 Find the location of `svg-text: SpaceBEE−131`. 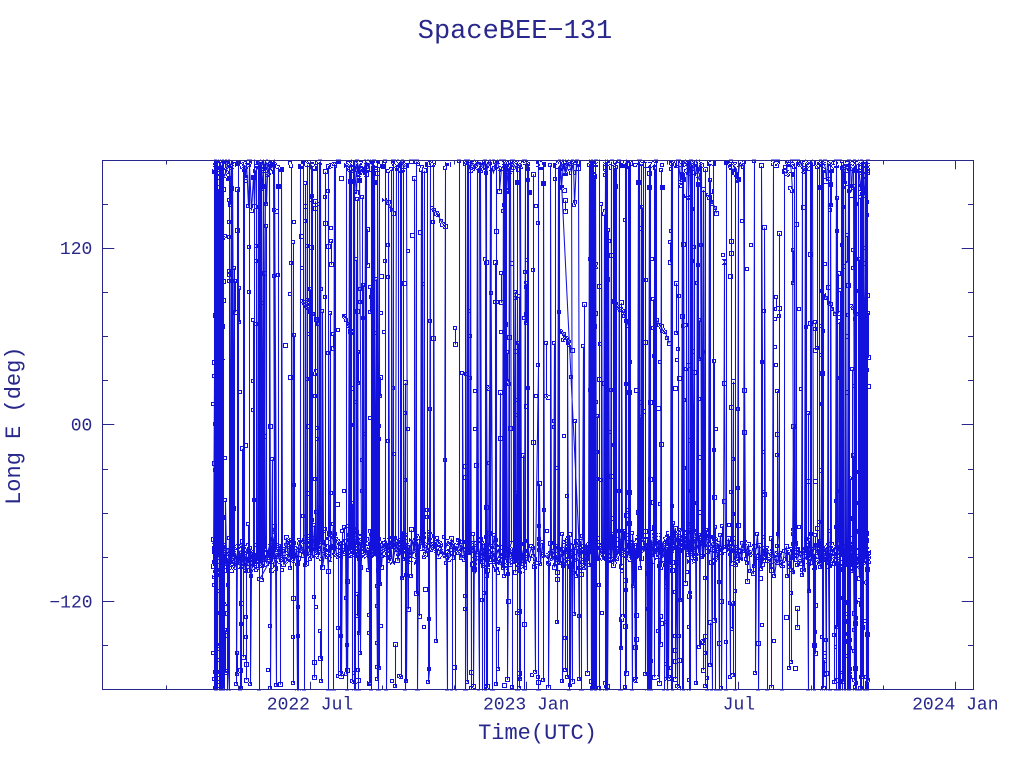

svg-text: SpaceBEE−131 is located at coordinates (515, 32).